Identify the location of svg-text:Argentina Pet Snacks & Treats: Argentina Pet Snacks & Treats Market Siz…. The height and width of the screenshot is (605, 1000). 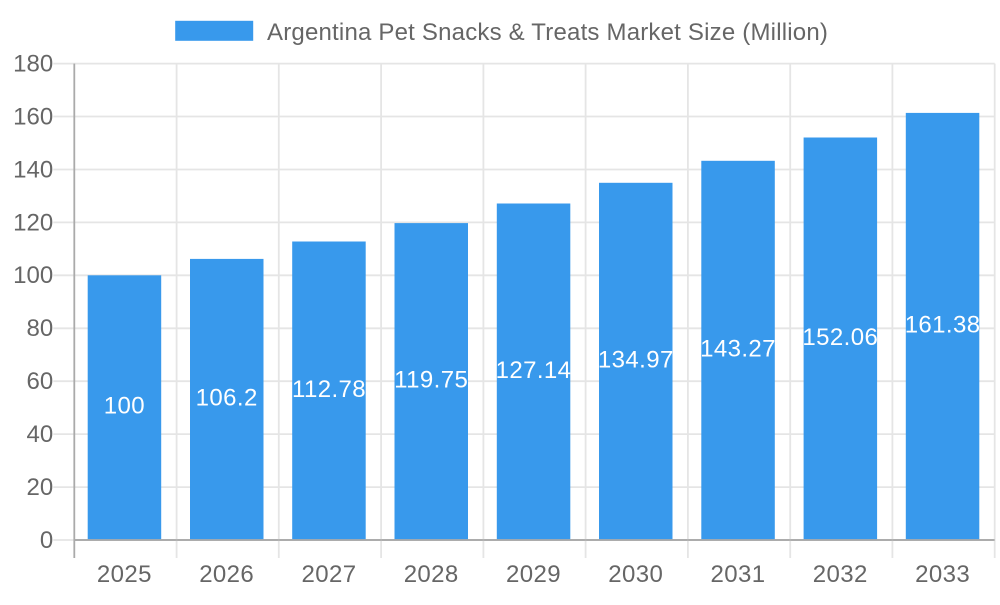
(547, 32).